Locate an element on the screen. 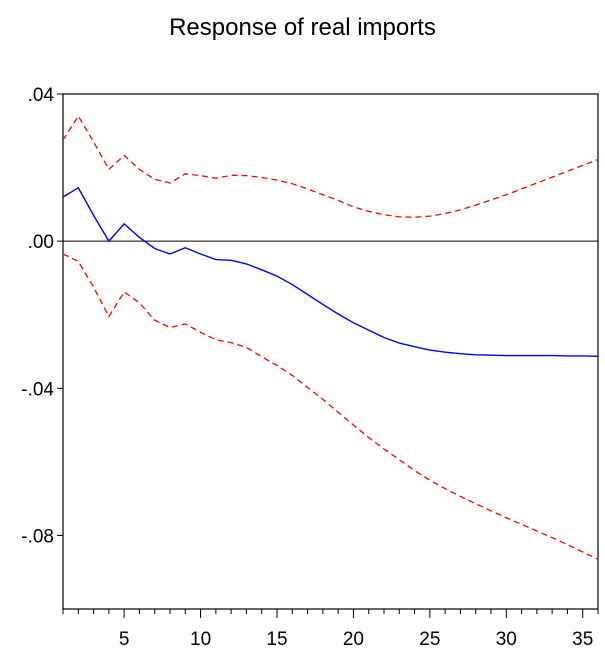  x-tick-label: 25 is located at coordinates (429, 639).